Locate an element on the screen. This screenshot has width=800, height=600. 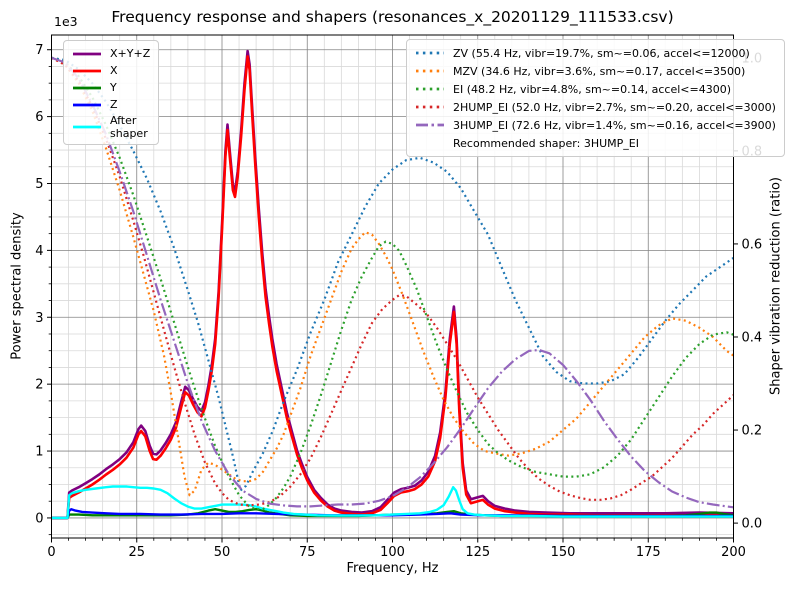
x-tick-label: 0 is located at coordinates (51, 552).